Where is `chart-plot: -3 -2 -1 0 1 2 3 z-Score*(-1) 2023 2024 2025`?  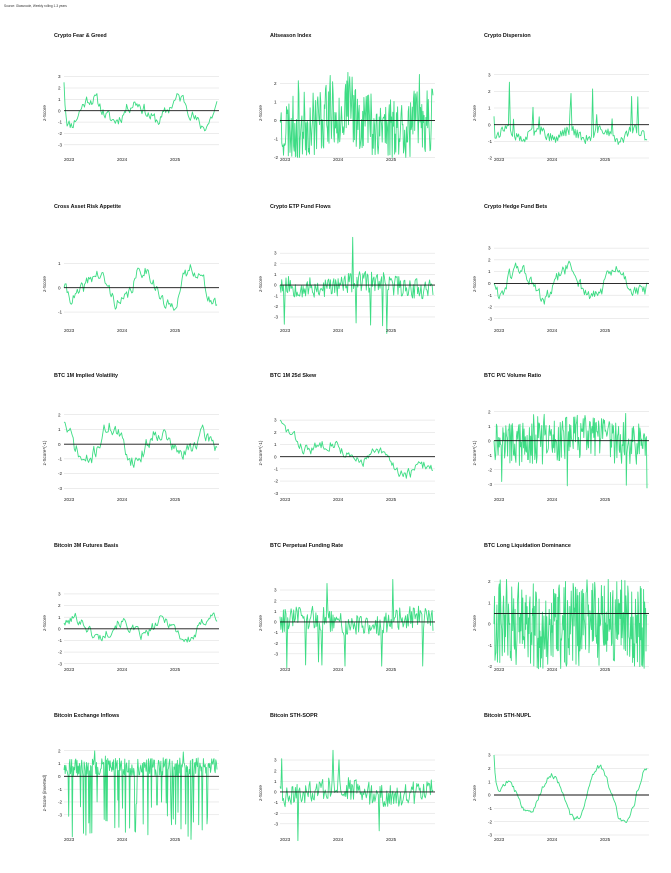 chart-plot: -3 -2 -1 0 1 2 3 z-Score*(-1) 2023 2024 2025 is located at coordinates (346, 460).